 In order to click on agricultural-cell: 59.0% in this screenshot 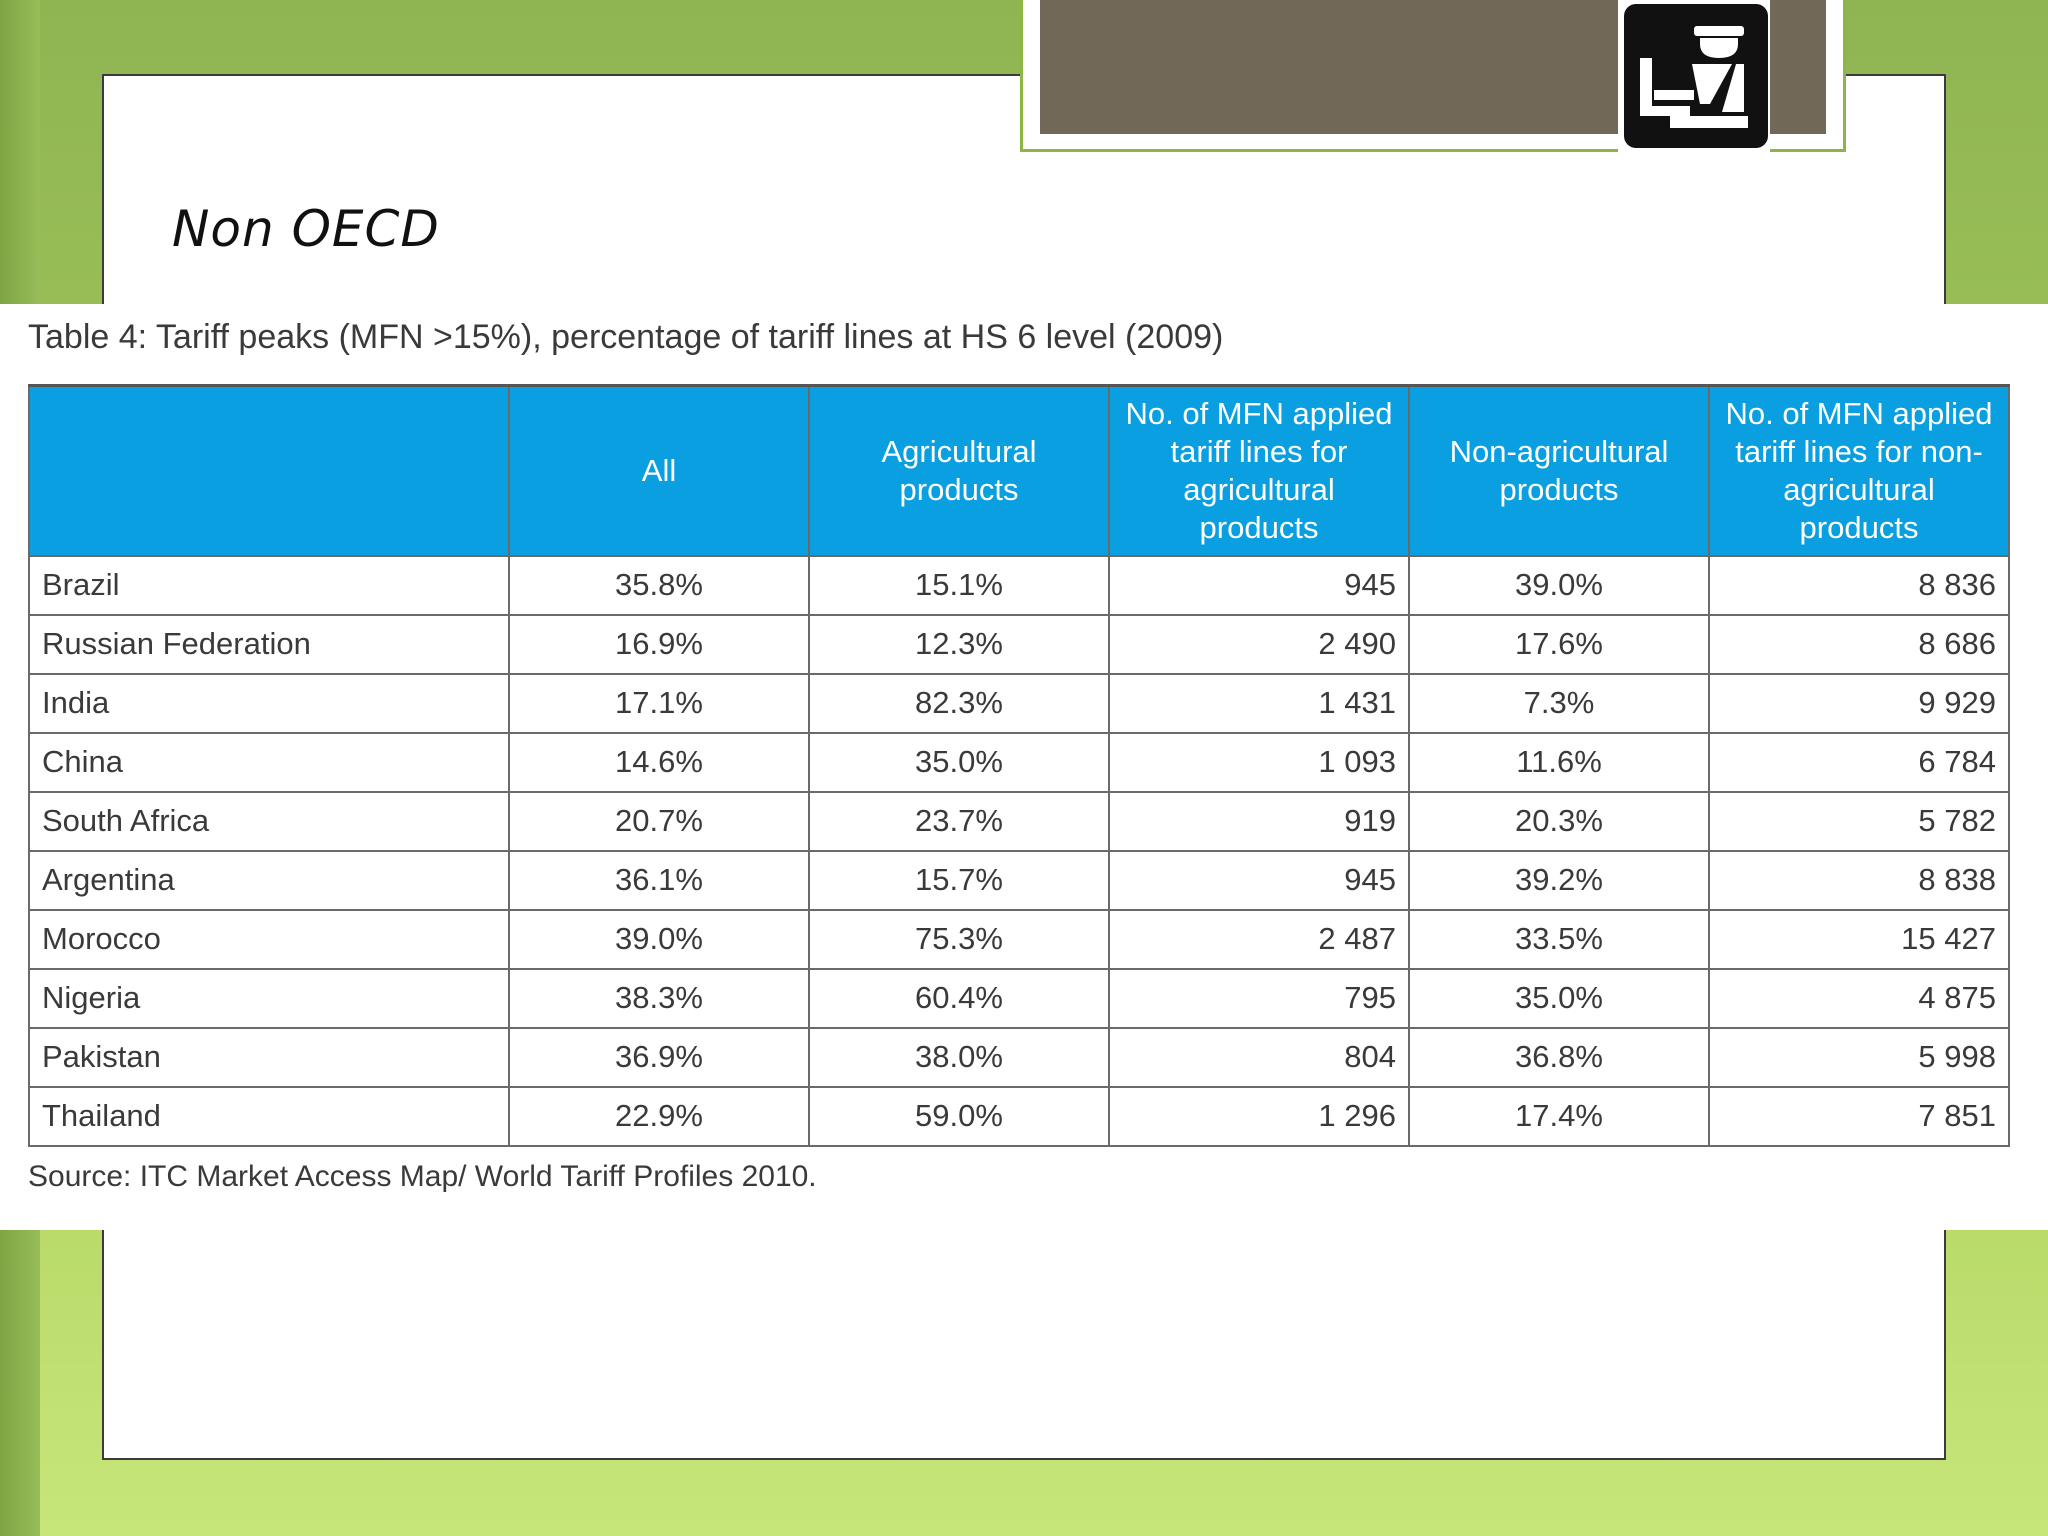, I will do `click(959, 1116)`.